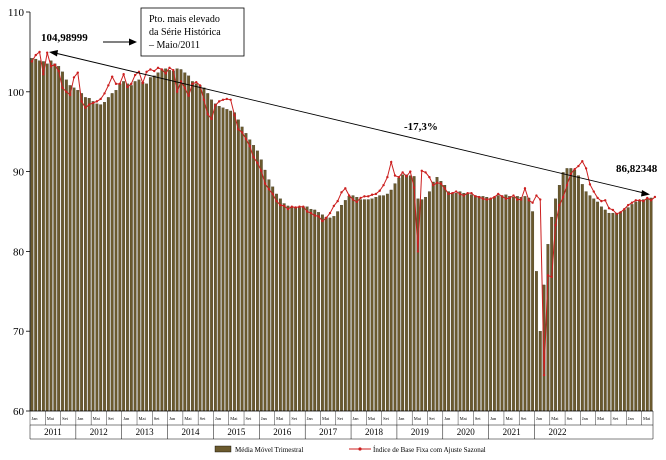 The width and height of the screenshot is (666, 460). Describe the element at coordinates (637, 169) in the screenshot. I see `last-value-label: 86,82348` at that location.